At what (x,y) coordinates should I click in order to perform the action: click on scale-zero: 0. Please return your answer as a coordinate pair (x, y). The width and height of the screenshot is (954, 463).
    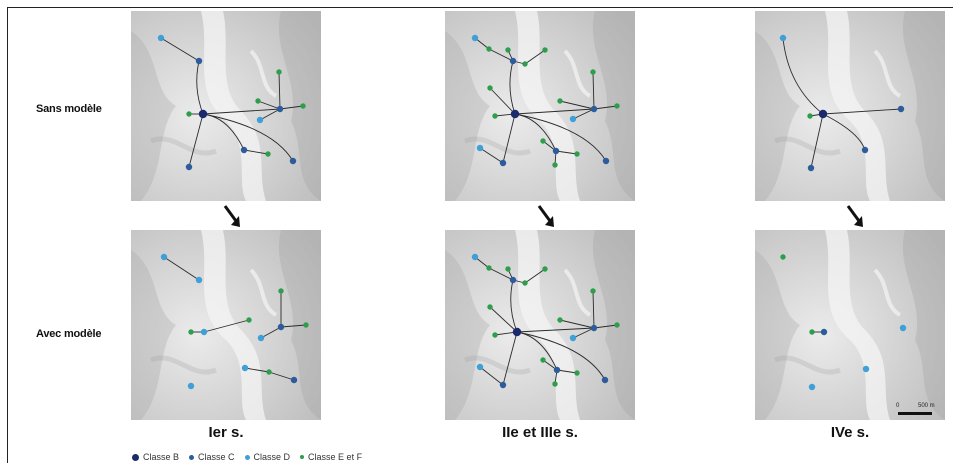
    Looking at the image, I should click on (898, 406).